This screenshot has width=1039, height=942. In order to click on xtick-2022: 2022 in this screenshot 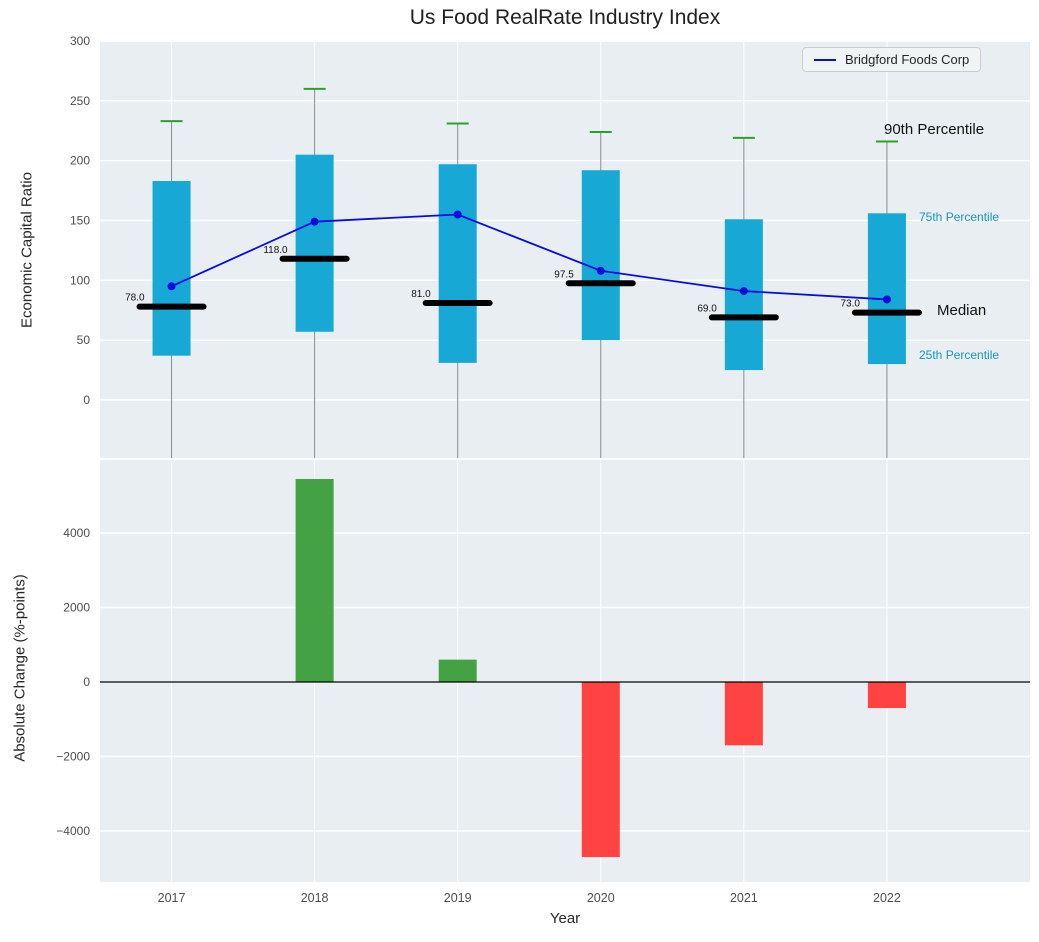, I will do `click(887, 898)`.